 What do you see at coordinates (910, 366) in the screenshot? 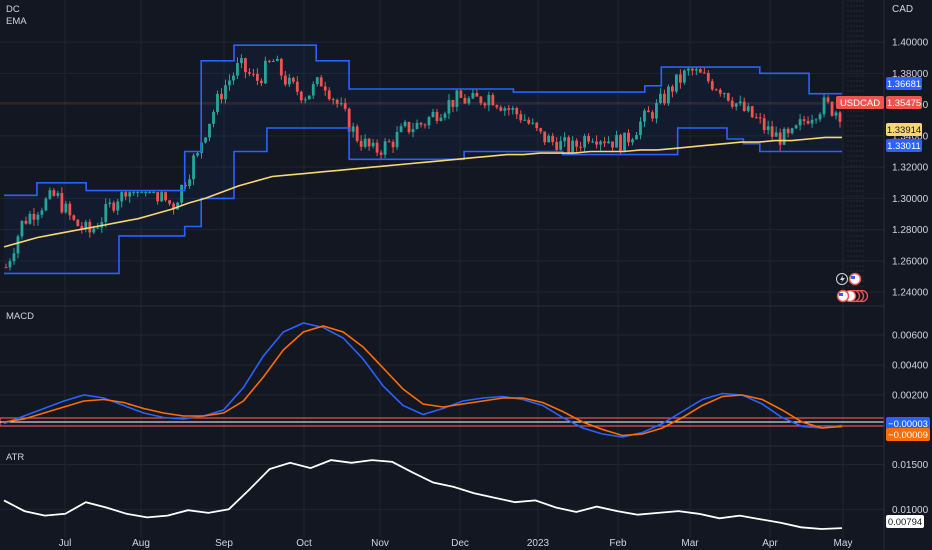
I see `y-tick-label: 0.00400` at bounding box center [910, 366].